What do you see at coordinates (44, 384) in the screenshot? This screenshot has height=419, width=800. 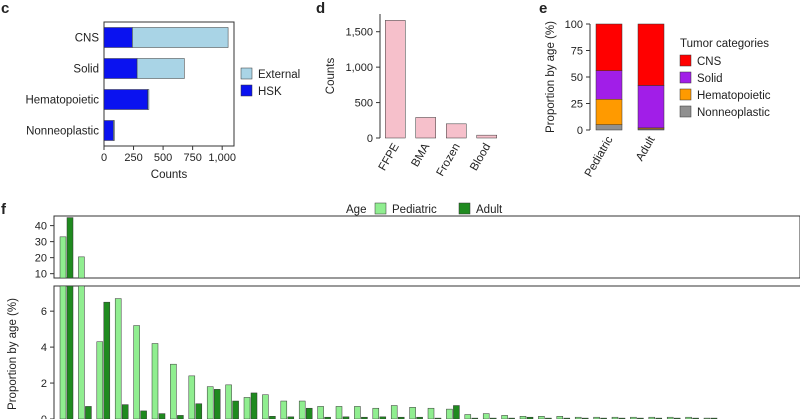 I see `y-tick-label: 2` at bounding box center [44, 384].